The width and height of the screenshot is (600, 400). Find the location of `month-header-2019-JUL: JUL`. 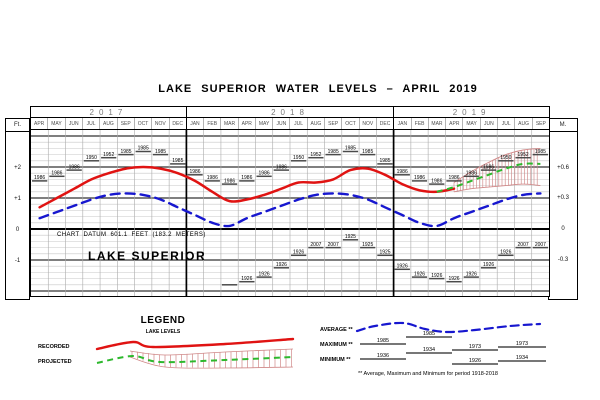

month-header-2019-JUL: JUL is located at coordinates (507, 123).